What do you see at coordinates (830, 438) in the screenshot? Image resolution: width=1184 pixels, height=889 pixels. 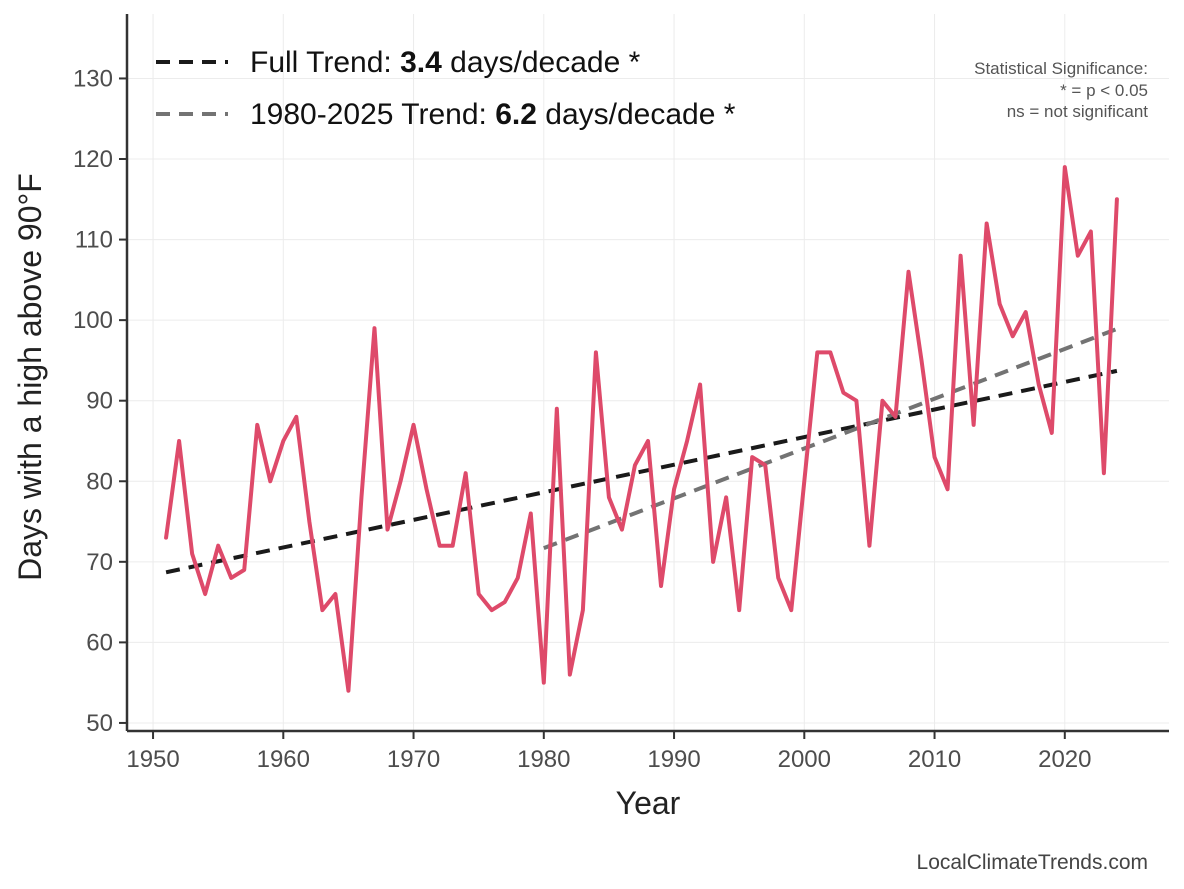 I see `trend-line-1980` at bounding box center [830, 438].